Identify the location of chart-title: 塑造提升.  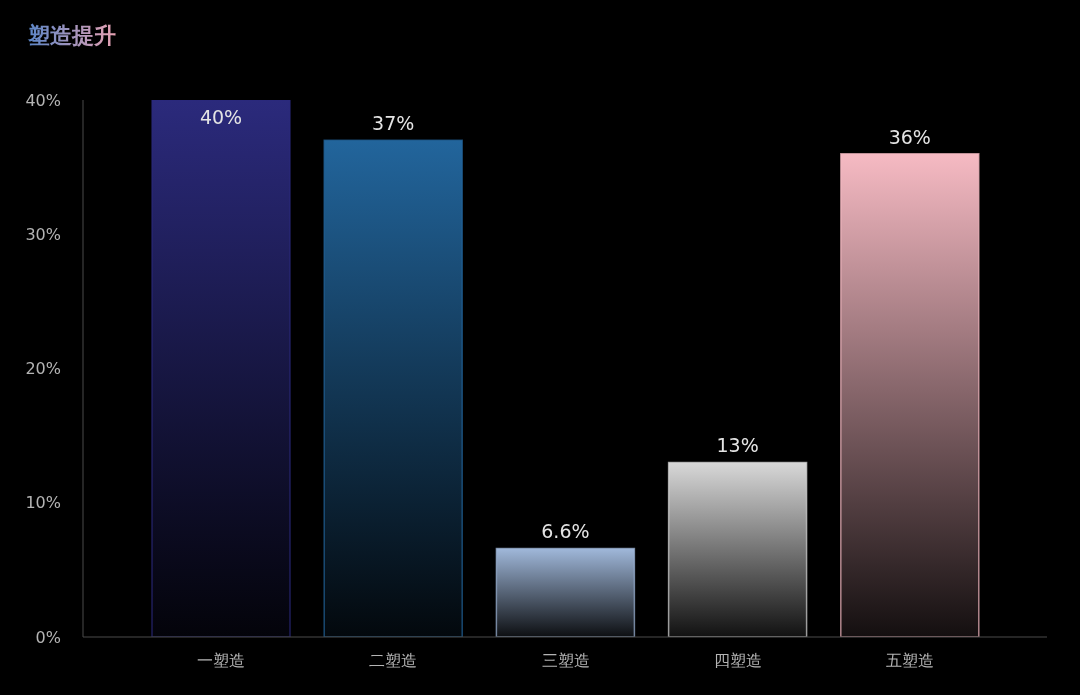
(71, 35).